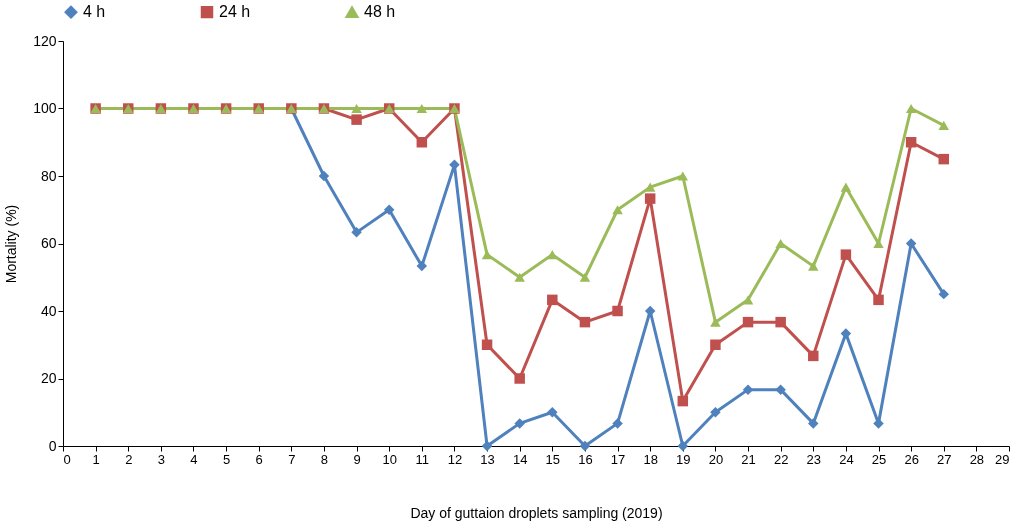  Describe the element at coordinates (194, 459) in the screenshot. I see `x-tick-label: 4` at that location.